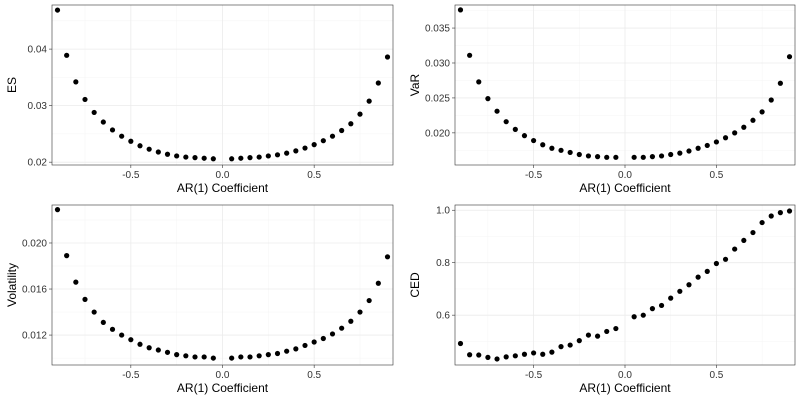 The image size is (800, 400). I want to click on y-tick-label: 0.02, so click(38, 163).